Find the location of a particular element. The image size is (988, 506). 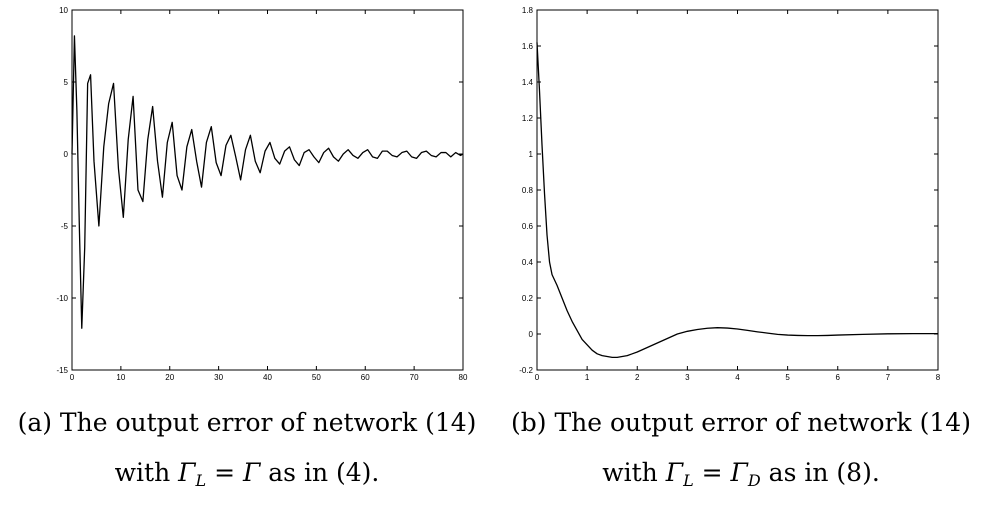

caption-b-rhs-gamma: Γ is located at coordinates (739, 472).